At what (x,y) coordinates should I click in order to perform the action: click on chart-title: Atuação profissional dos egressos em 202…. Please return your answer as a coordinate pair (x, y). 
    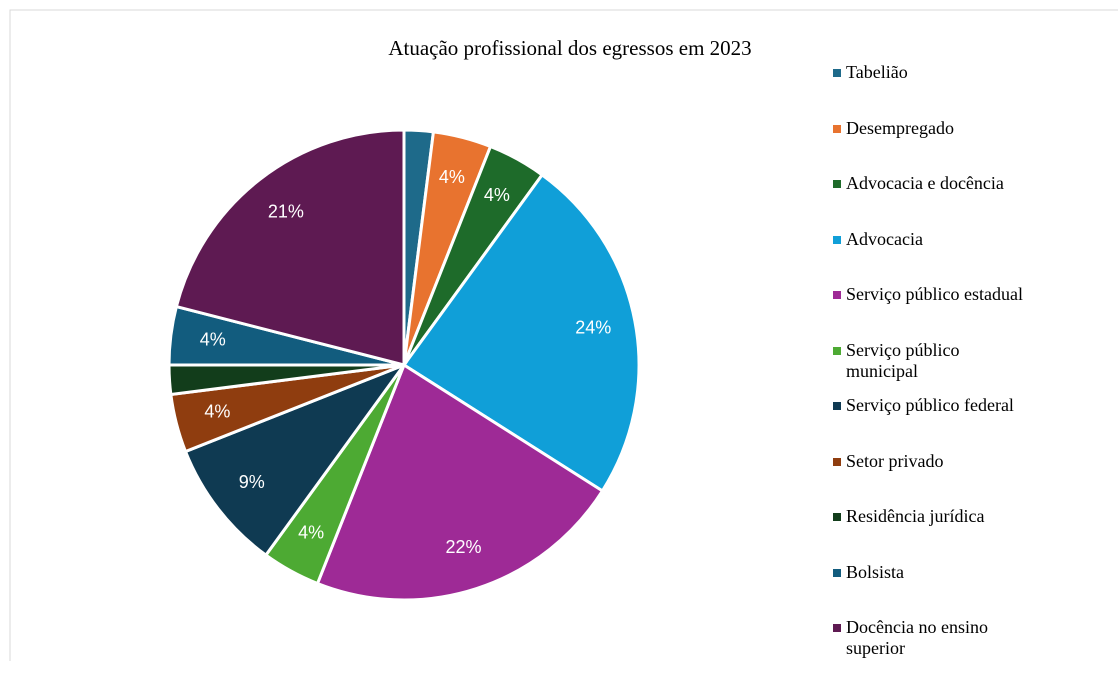
    Looking at the image, I should click on (569, 48).